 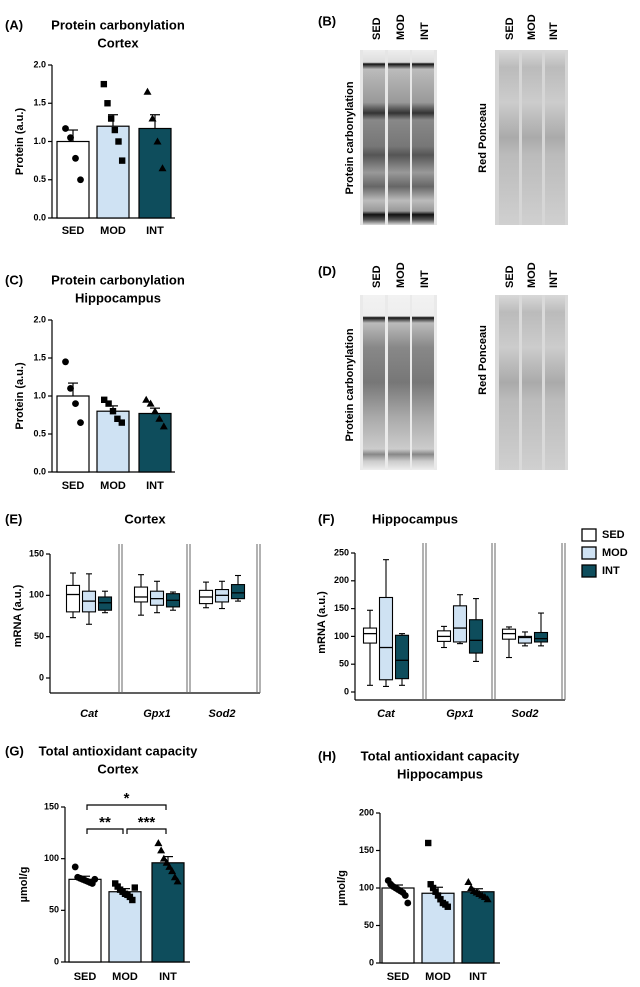 I want to click on panel-label: (F), so click(x=326, y=518).